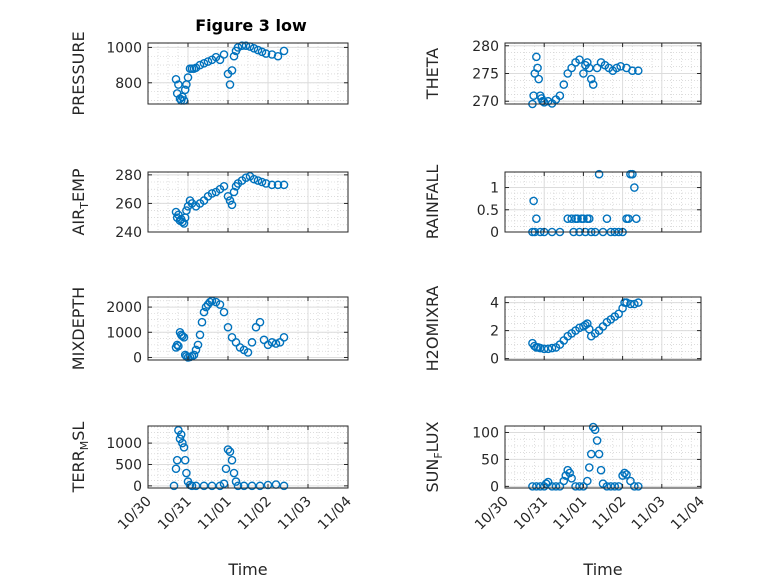 Image resolution: width=778 pixels, height=583 pixels. I want to click on minor-grid, so click(248, 73).